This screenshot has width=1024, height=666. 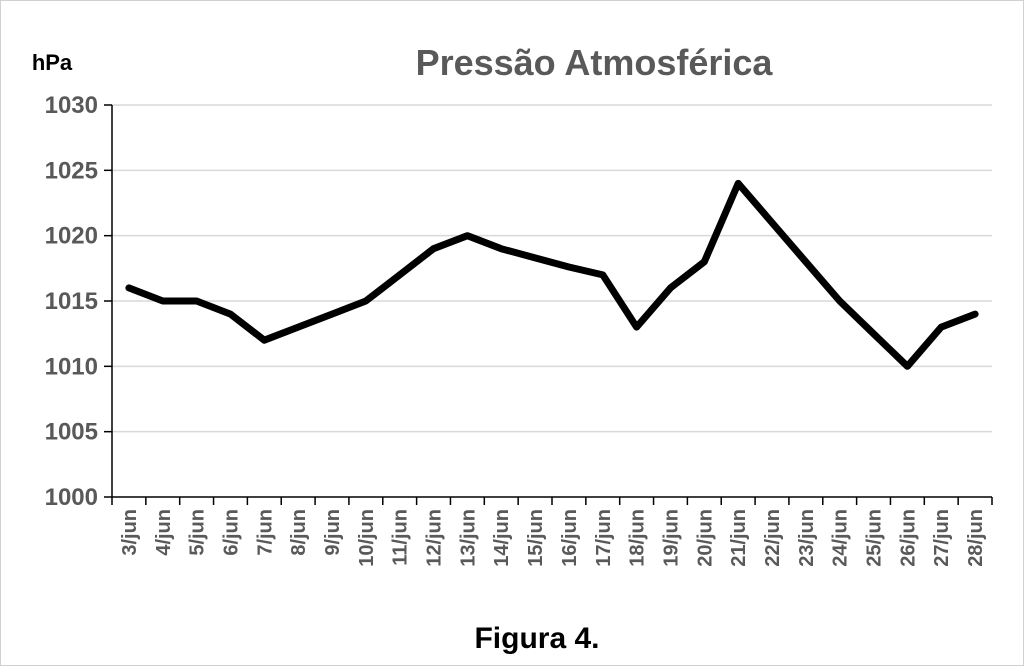 What do you see at coordinates (570, 538) in the screenshot?
I see `x-tick-label: 16/jun` at bounding box center [570, 538].